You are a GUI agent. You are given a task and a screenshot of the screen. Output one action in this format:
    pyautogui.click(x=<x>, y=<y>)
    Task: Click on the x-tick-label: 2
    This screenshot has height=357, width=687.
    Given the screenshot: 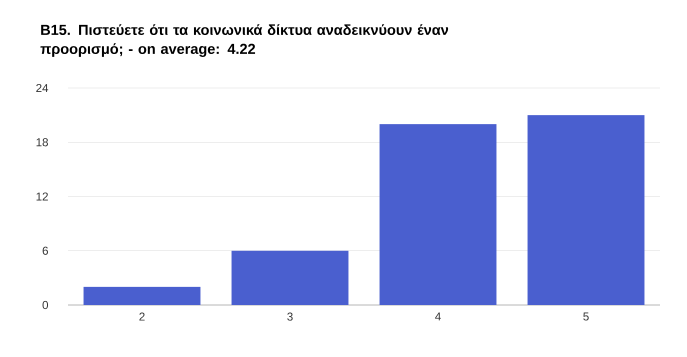 What is the action you would take?
    pyautogui.click(x=142, y=316)
    